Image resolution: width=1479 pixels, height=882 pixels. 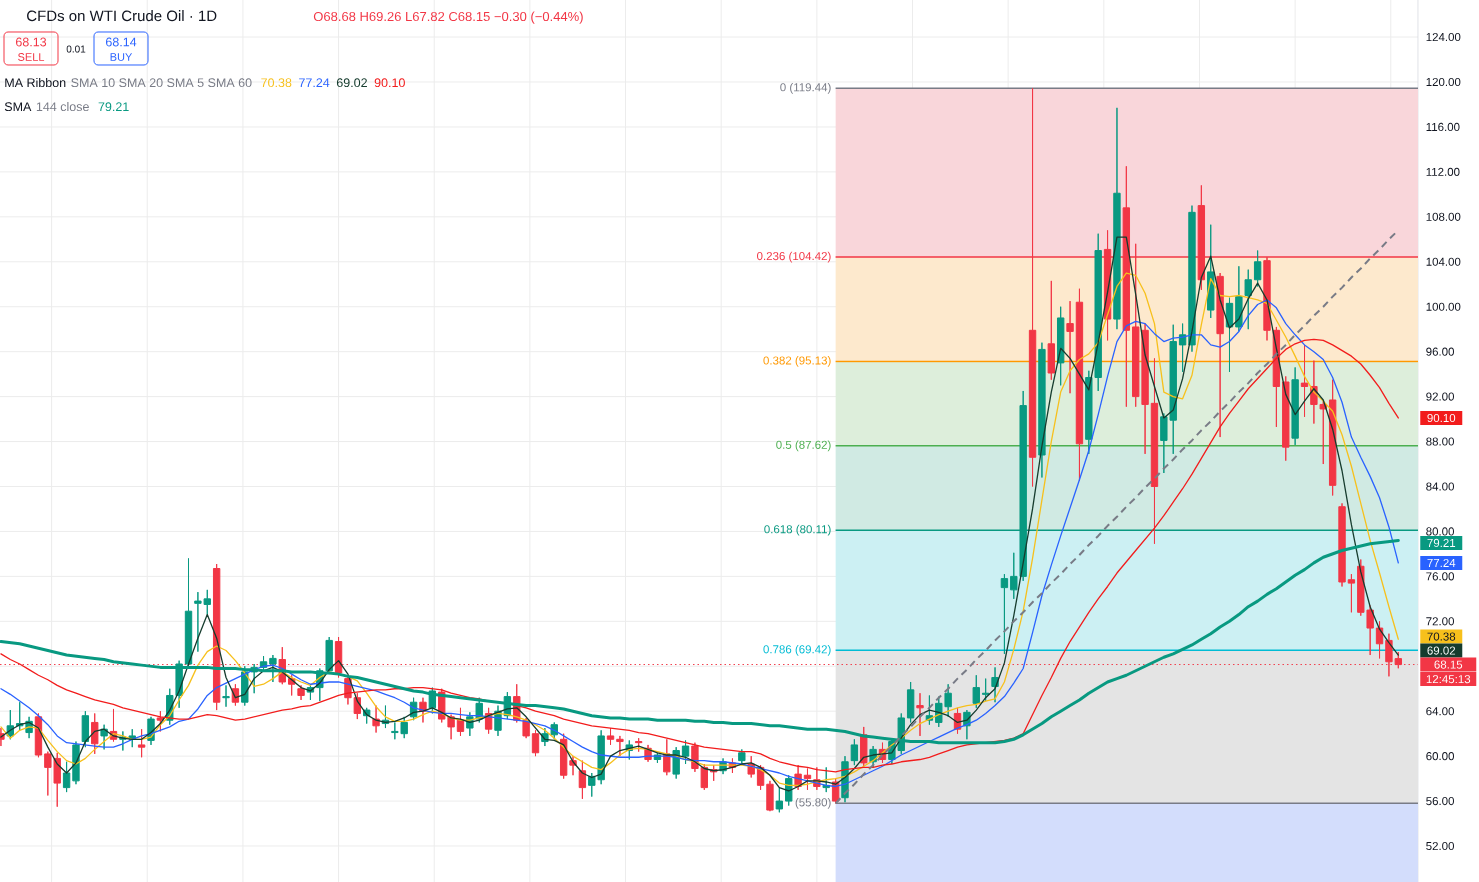 I want to click on annotation: 68.14, so click(x=121, y=42).